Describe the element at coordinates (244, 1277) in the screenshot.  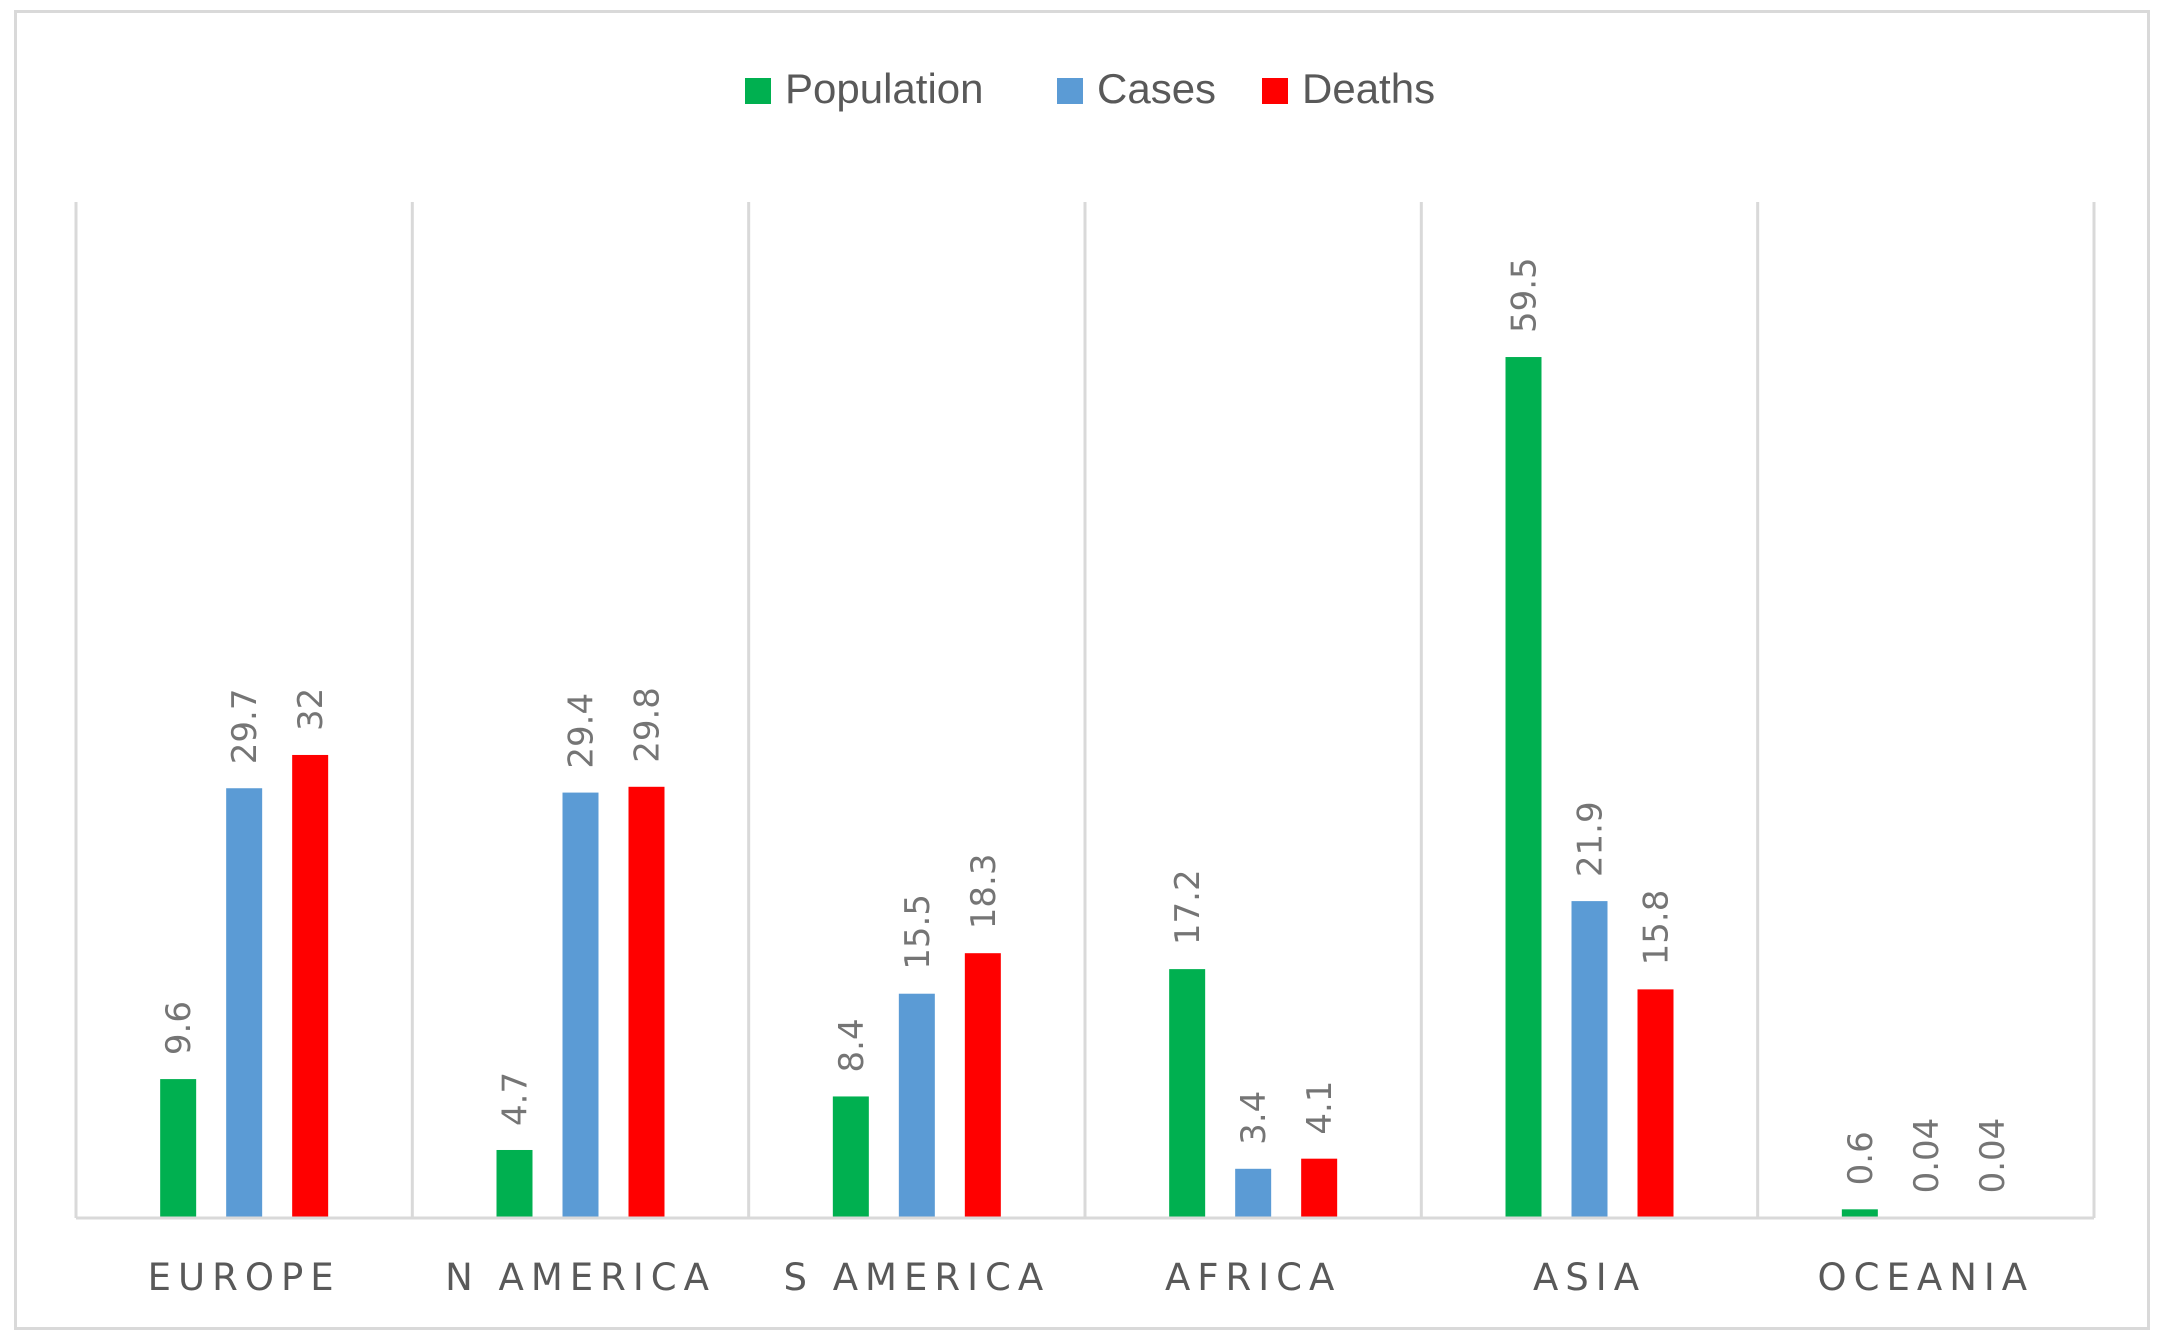
I see `category-label: EUROPE` at that location.